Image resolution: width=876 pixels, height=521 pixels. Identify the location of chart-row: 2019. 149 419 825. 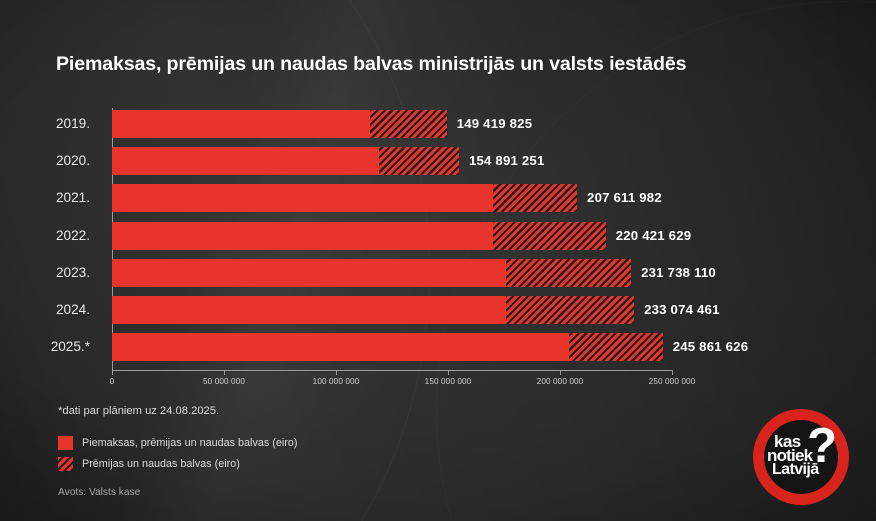
(438, 124).